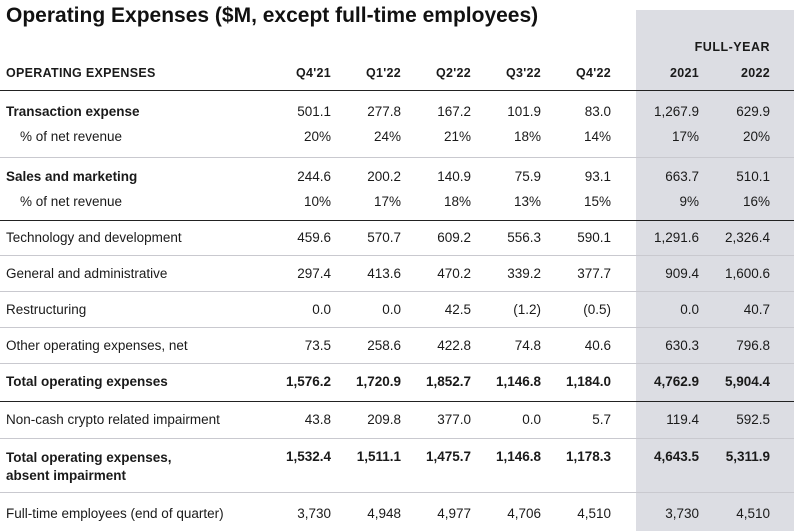 This screenshot has width=794, height=531. What do you see at coordinates (597, 111) in the screenshot?
I see `cell: 83.0` at bounding box center [597, 111].